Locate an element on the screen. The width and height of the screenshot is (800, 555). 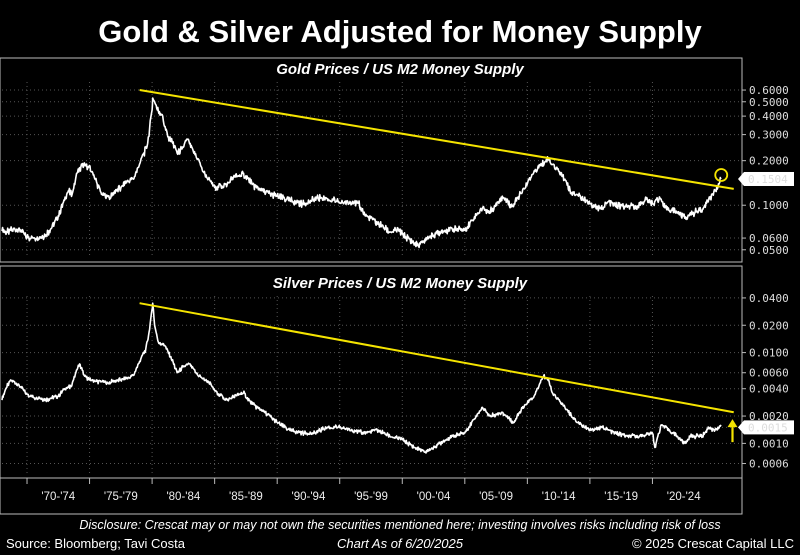
silver-y-tick-label: 0.0200 is located at coordinates (769, 325).